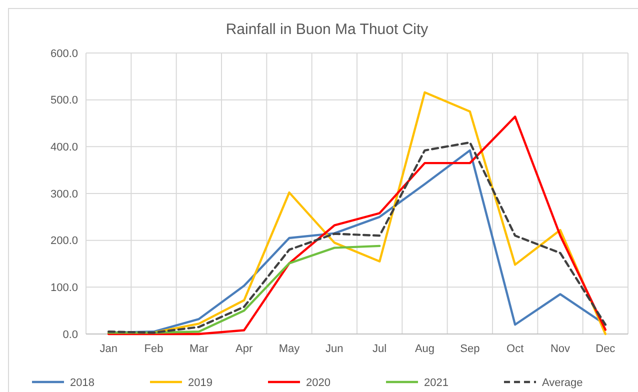 This screenshot has height=392, width=638. Describe the element at coordinates (154, 349) in the screenshot. I see `x-tick-label: Feb` at that location.